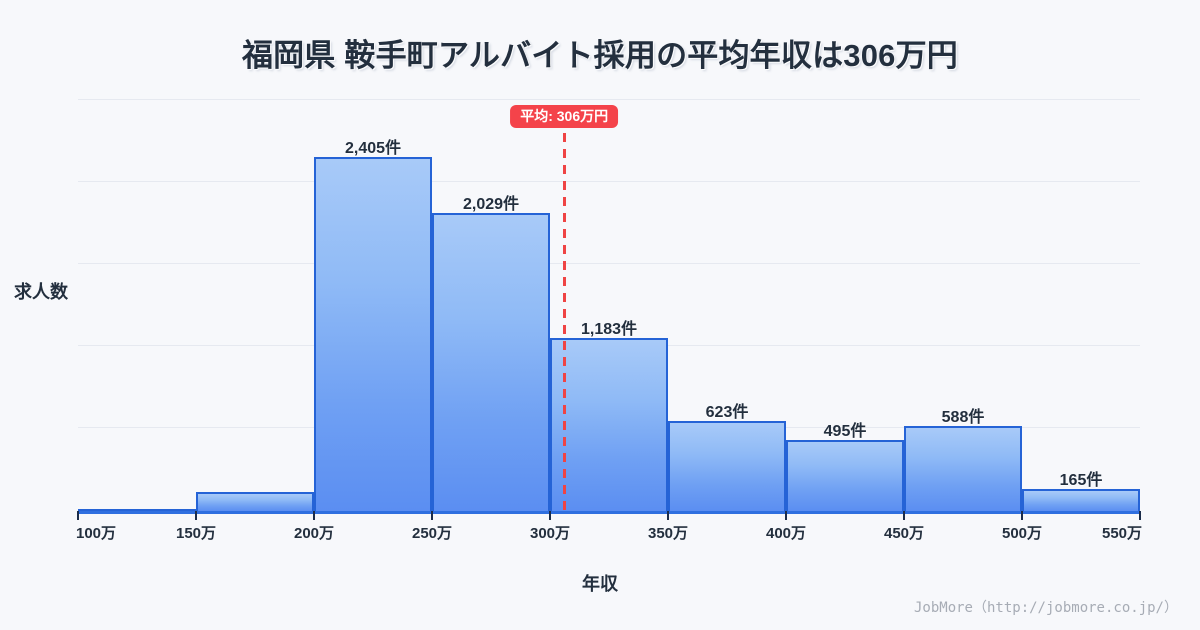 The image size is (1200, 630). I want to click on x-axis-tick-label: 350万, so click(668, 533).